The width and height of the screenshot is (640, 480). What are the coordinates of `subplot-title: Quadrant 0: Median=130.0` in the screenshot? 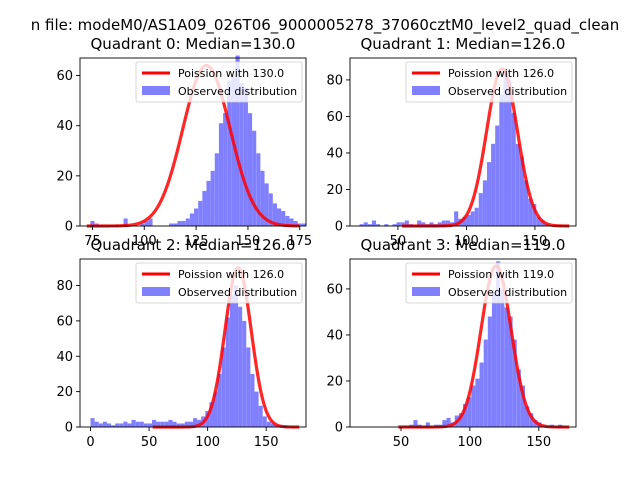 It's located at (193, 44).